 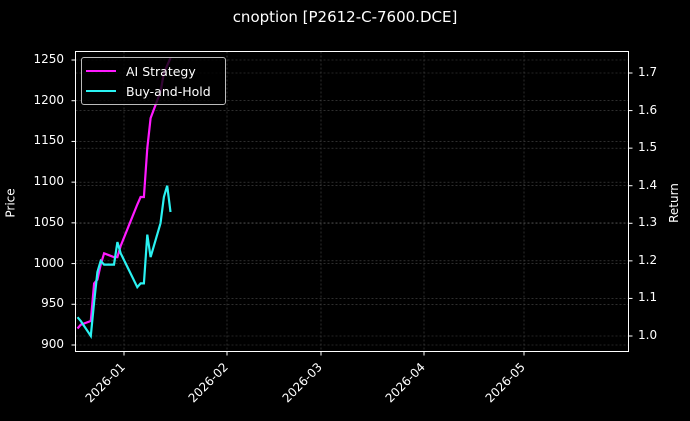 I want to click on chart-title: cnoption [P2612-C-7600.DCE], so click(x=345, y=17).